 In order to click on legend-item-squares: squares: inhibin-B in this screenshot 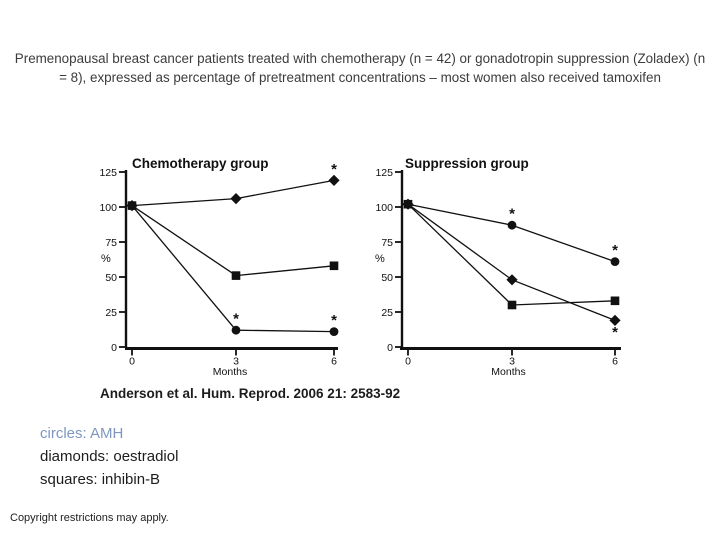, I will do `click(100, 479)`.